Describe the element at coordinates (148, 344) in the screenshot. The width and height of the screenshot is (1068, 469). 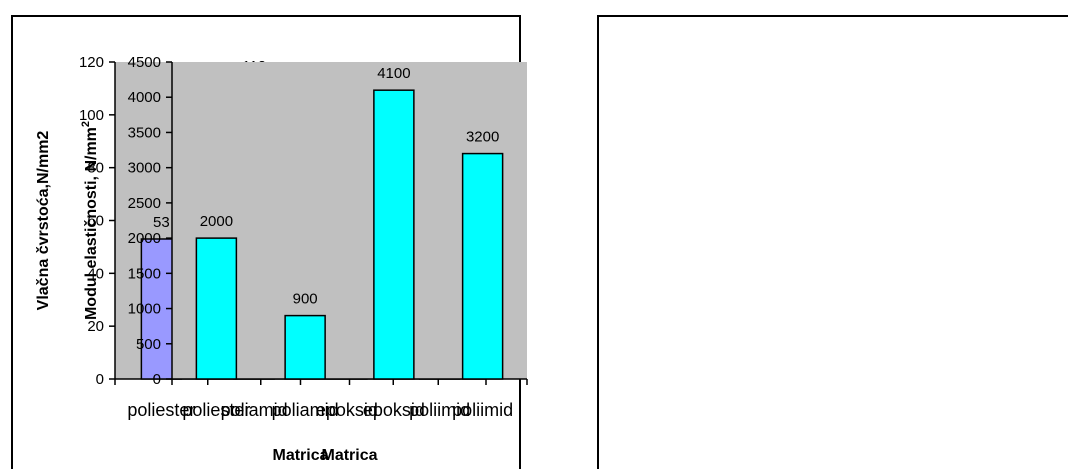
I see `y-tick-label: 500` at that location.